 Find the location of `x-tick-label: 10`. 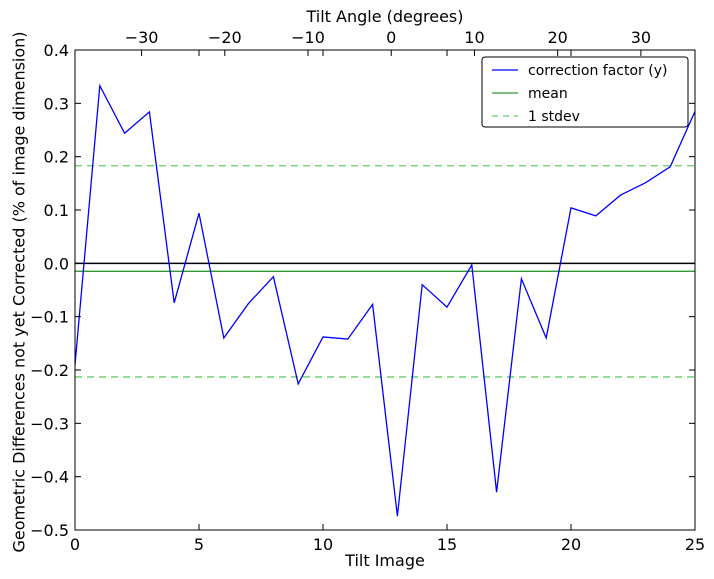

x-tick-label: 10 is located at coordinates (323, 544).